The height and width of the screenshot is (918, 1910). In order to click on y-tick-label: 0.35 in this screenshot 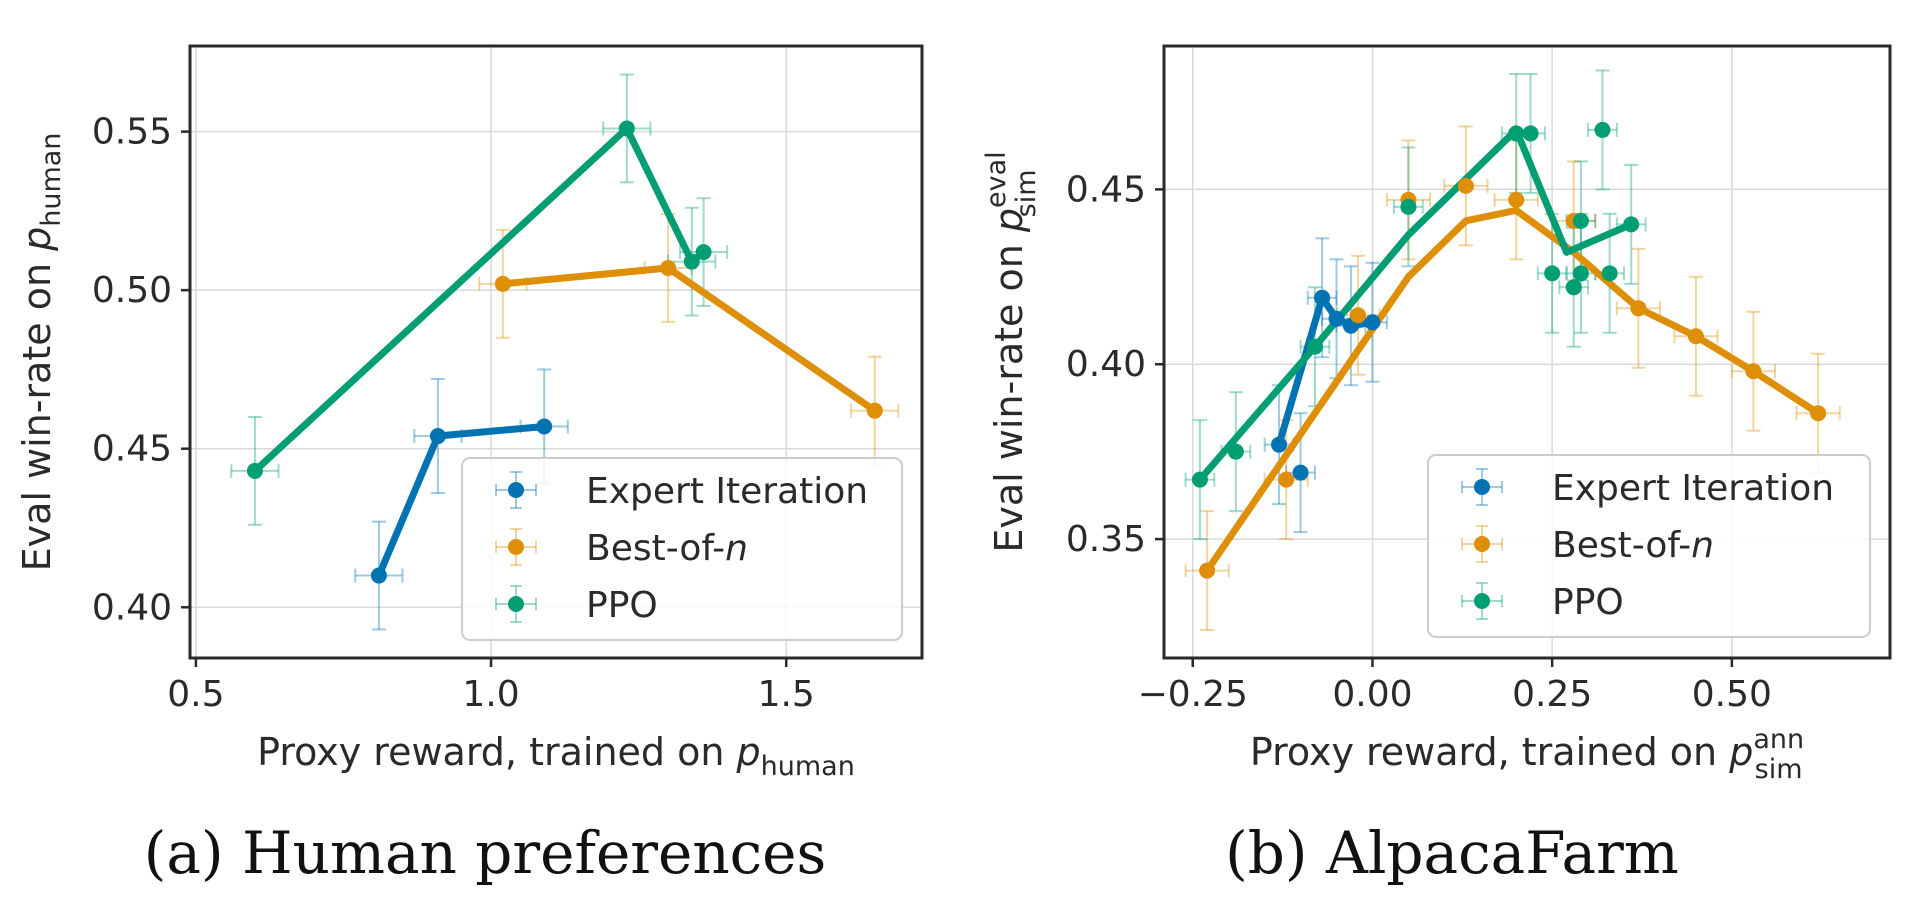, I will do `click(1106, 539)`.